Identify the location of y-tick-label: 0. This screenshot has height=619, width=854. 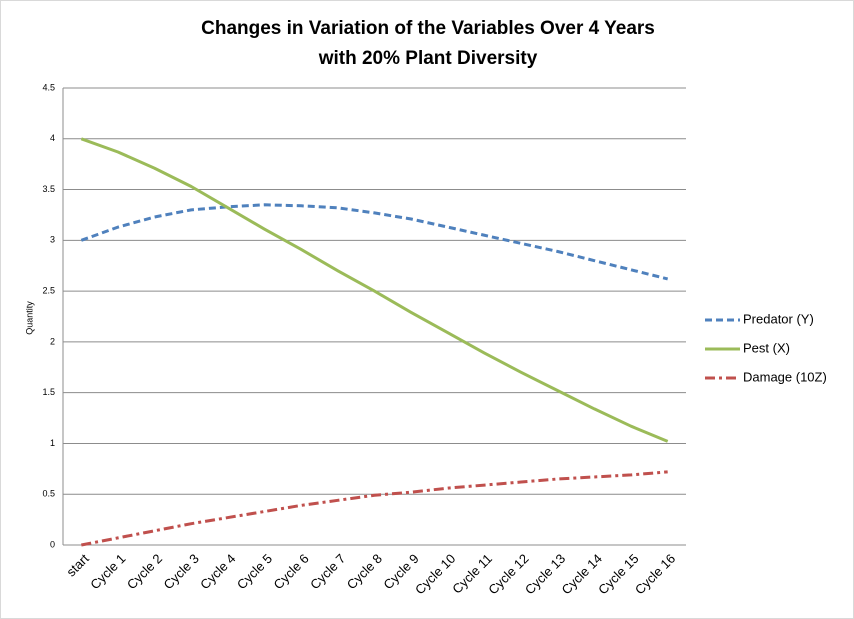
(52, 544).